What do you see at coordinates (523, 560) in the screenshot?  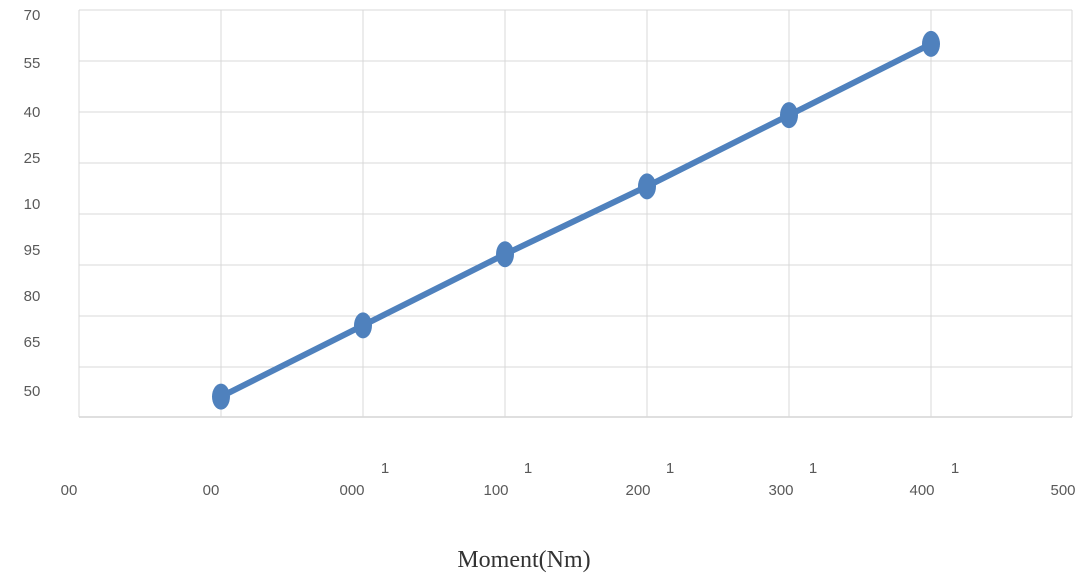 I see `x-axis-label: Moment(Nm)` at bounding box center [523, 560].